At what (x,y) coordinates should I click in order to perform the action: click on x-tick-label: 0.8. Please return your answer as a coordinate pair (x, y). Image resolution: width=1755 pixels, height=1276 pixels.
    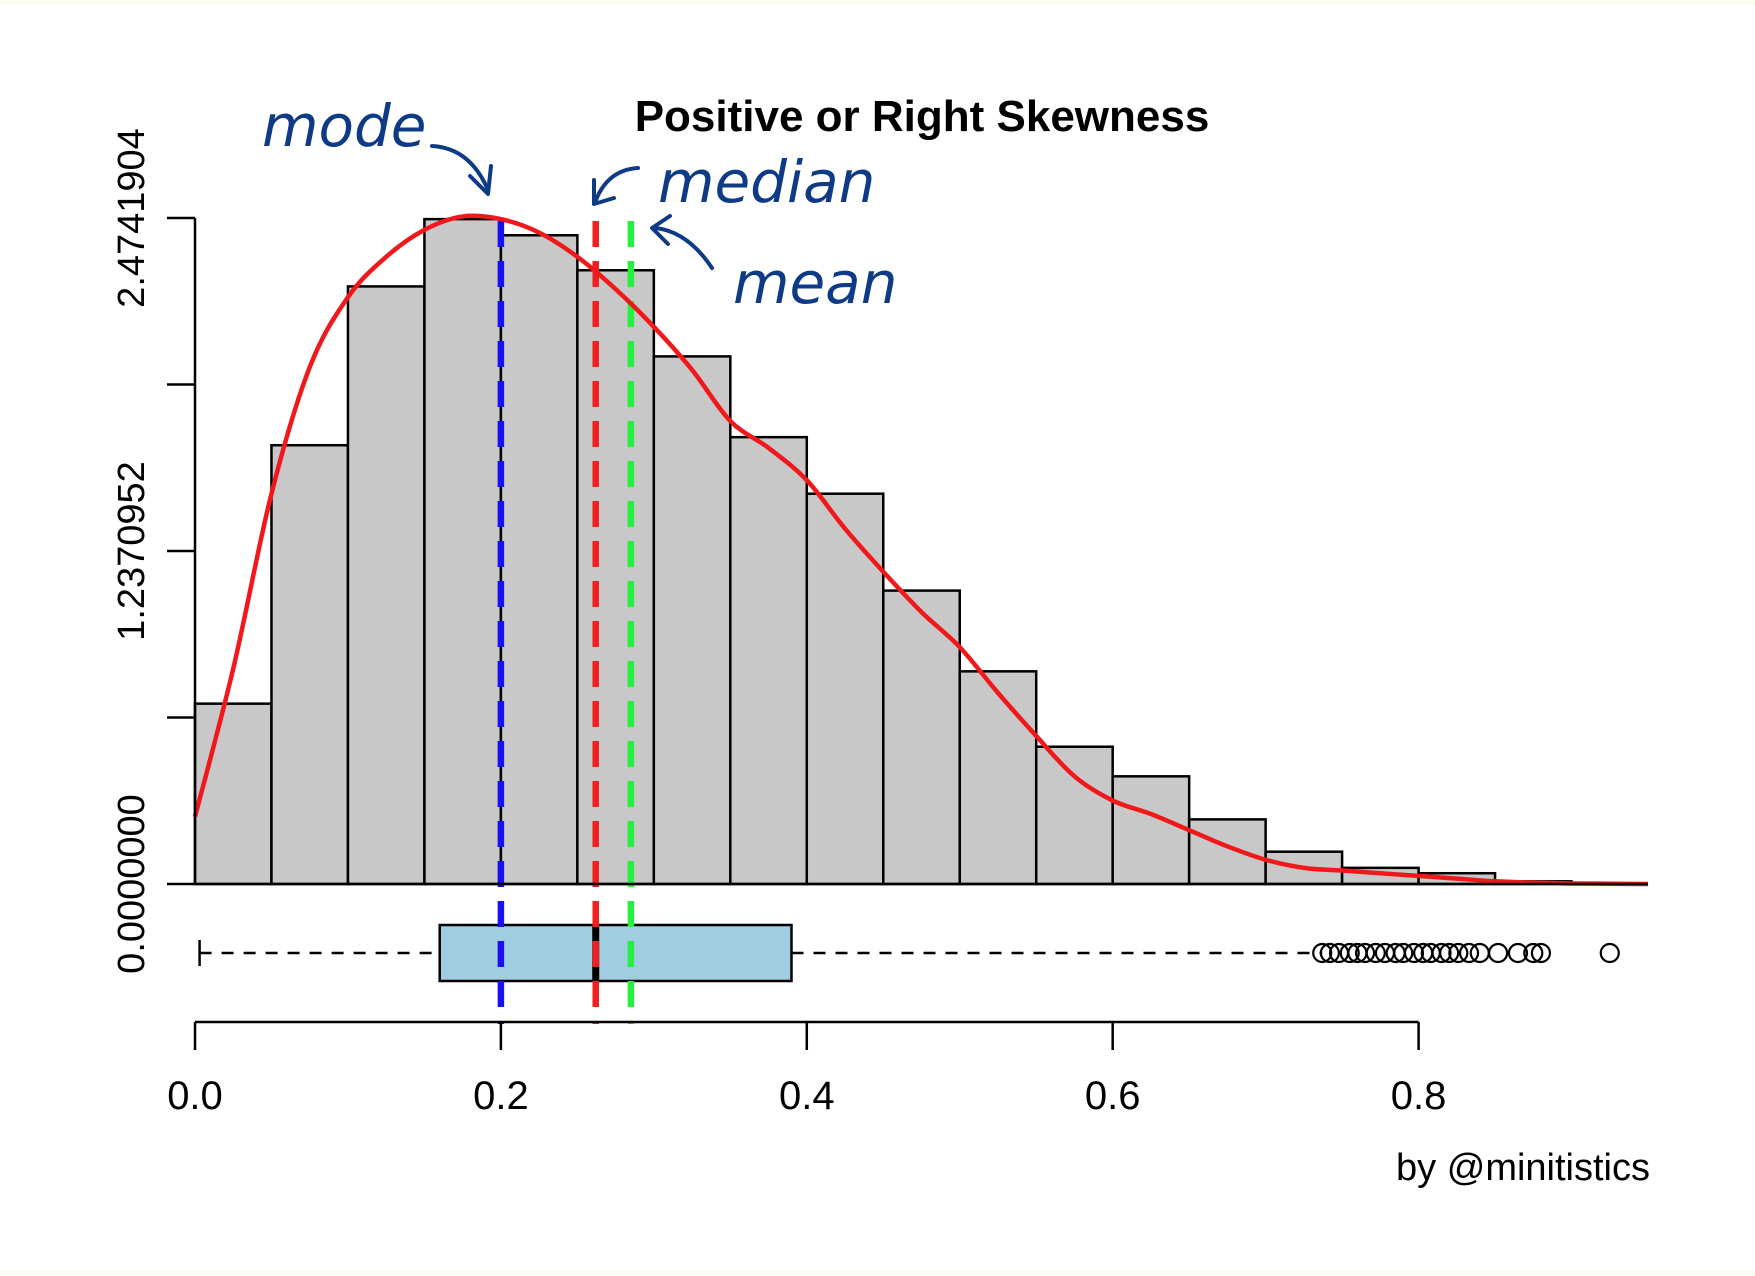
    Looking at the image, I should click on (1419, 1096).